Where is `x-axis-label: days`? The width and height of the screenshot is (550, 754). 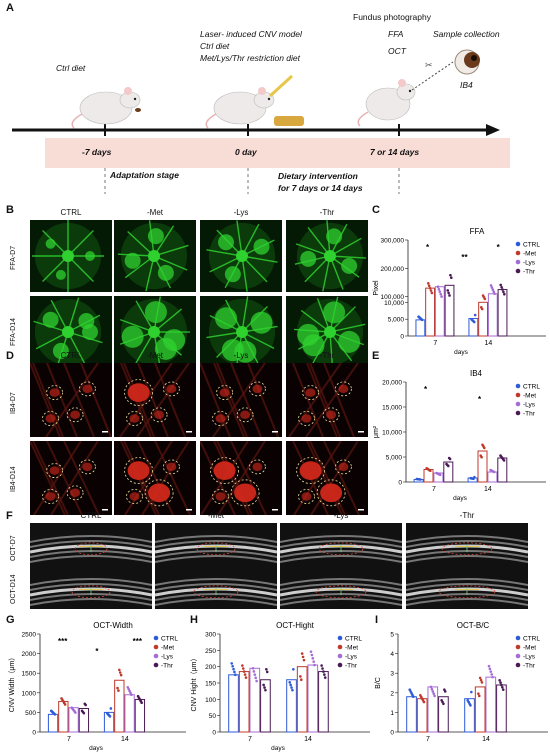 x-axis-label: days is located at coordinates (461, 352).